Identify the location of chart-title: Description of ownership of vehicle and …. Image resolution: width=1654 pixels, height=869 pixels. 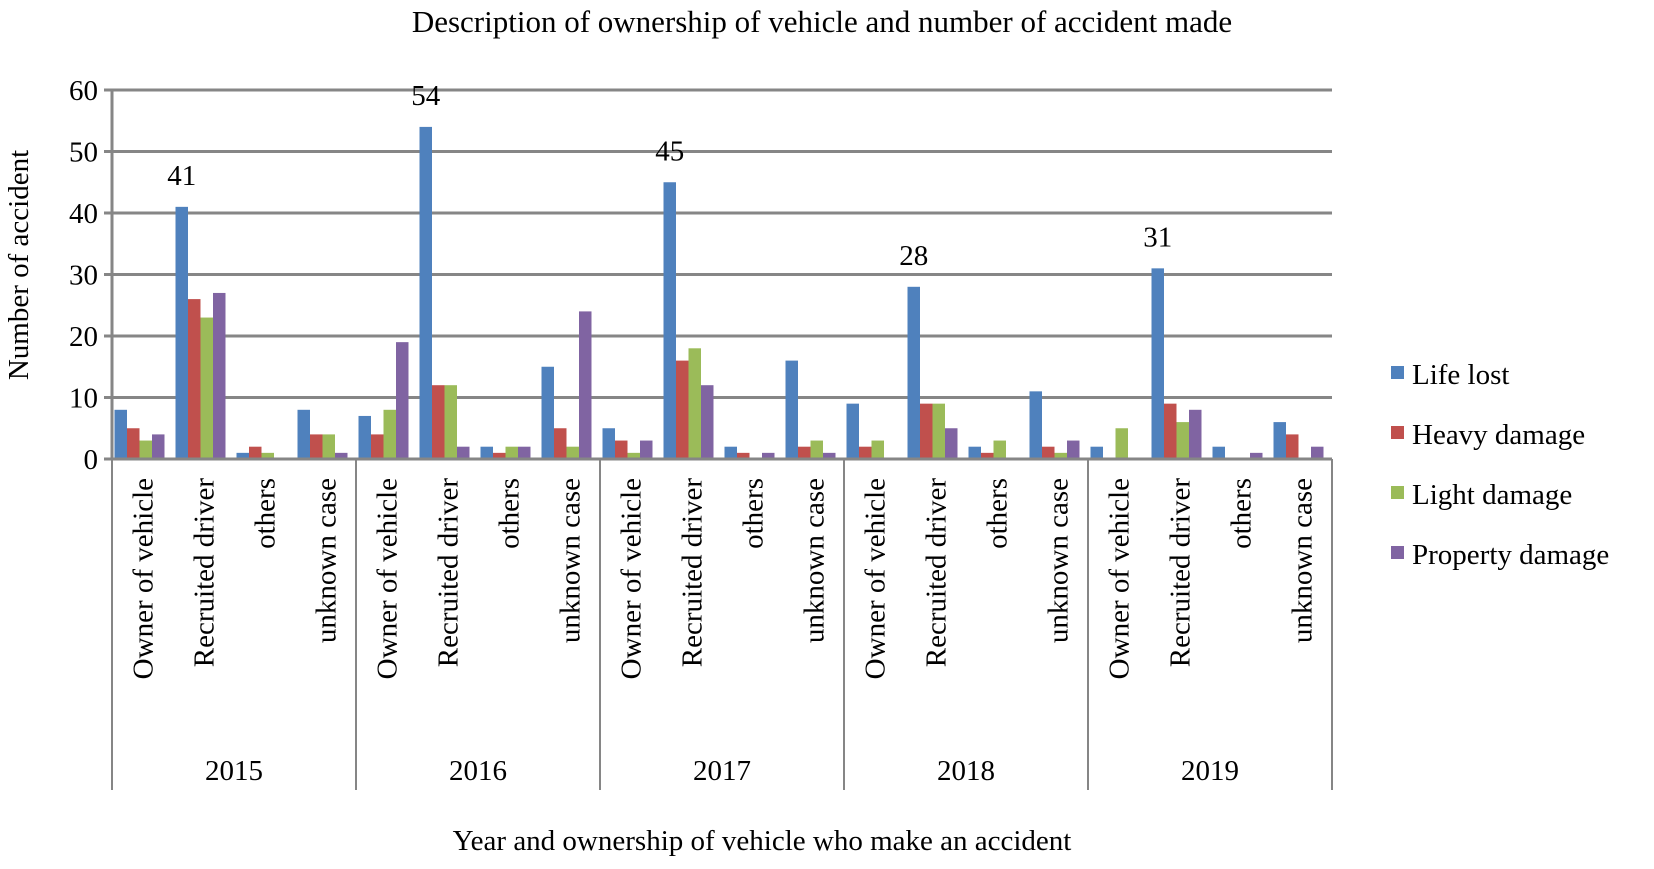
(822, 21).